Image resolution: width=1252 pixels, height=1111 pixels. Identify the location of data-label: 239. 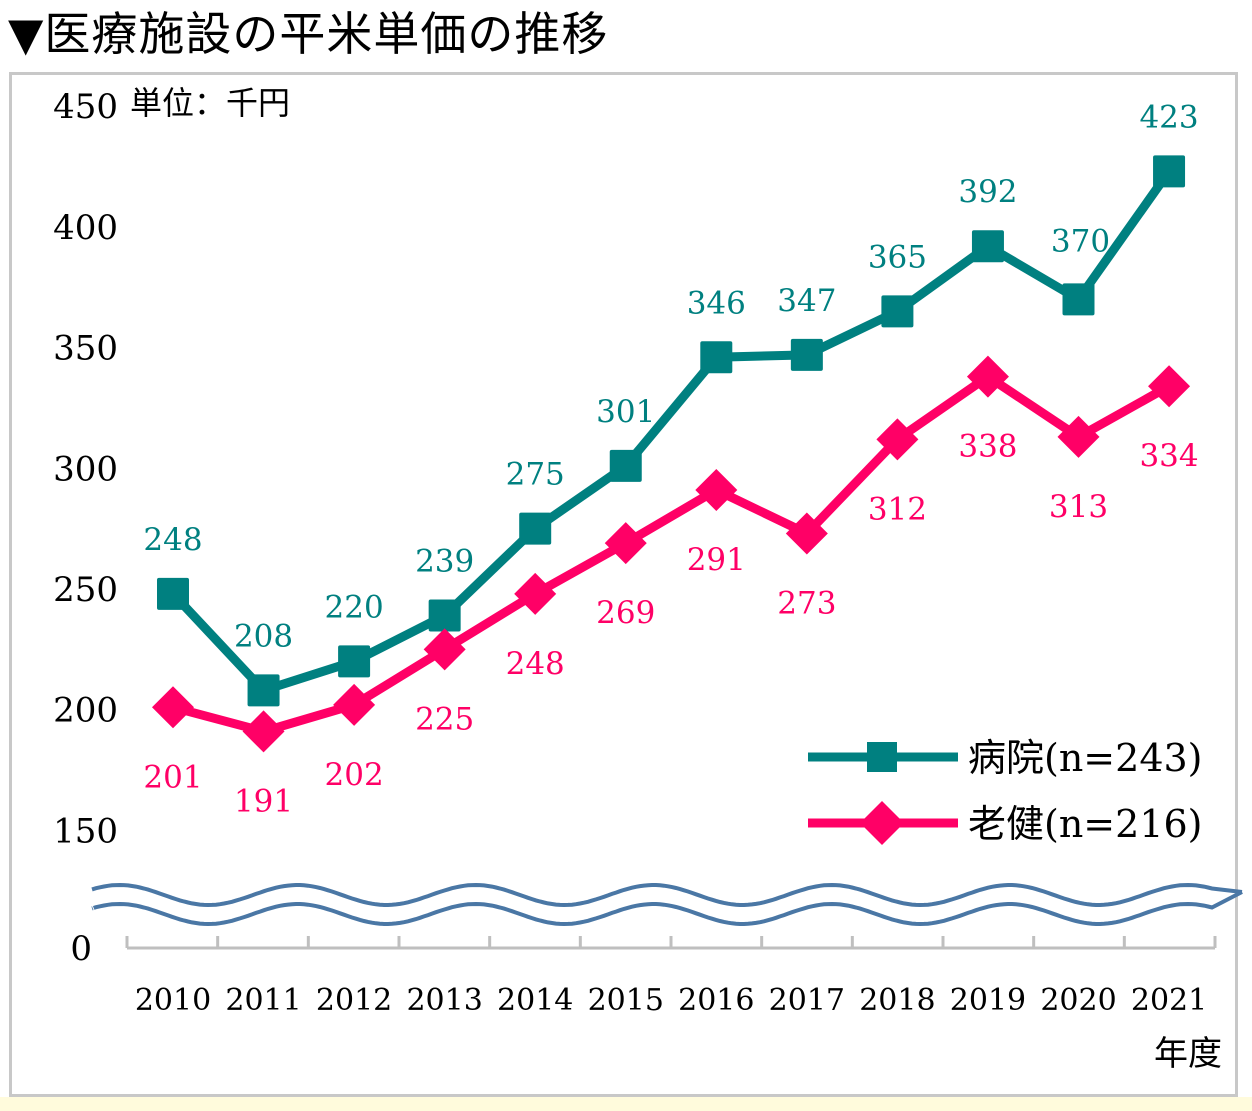
(444, 562).